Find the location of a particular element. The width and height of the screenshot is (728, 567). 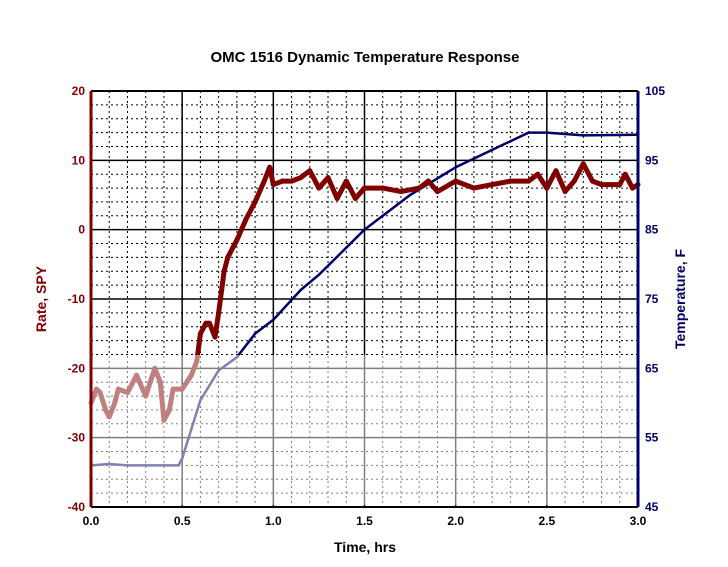

y2-tick-label: 55 is located at coordinates (652, 438).